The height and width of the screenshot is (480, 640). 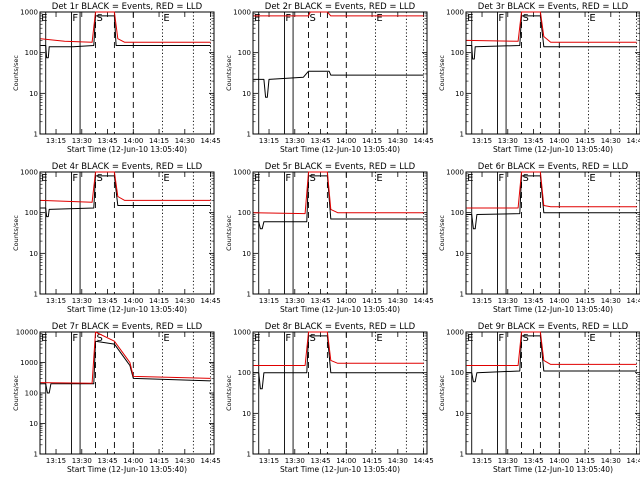 What do you see at coordinates (553, 327) in the screenshot?
I see `panel-title: Det 9r BLACK = Events, RED = LLD` at bounding box center [553, 327].